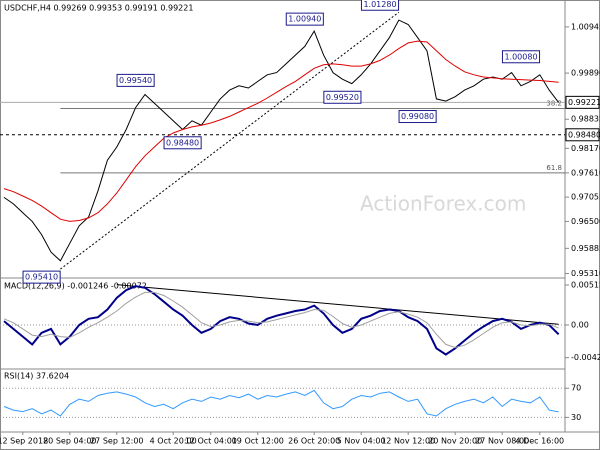 The image size is (600, 450). What do you see at coordinates (576, 417) in the screenshot?
I see `y-tick-label: 30` at bounding box center [576, 417].